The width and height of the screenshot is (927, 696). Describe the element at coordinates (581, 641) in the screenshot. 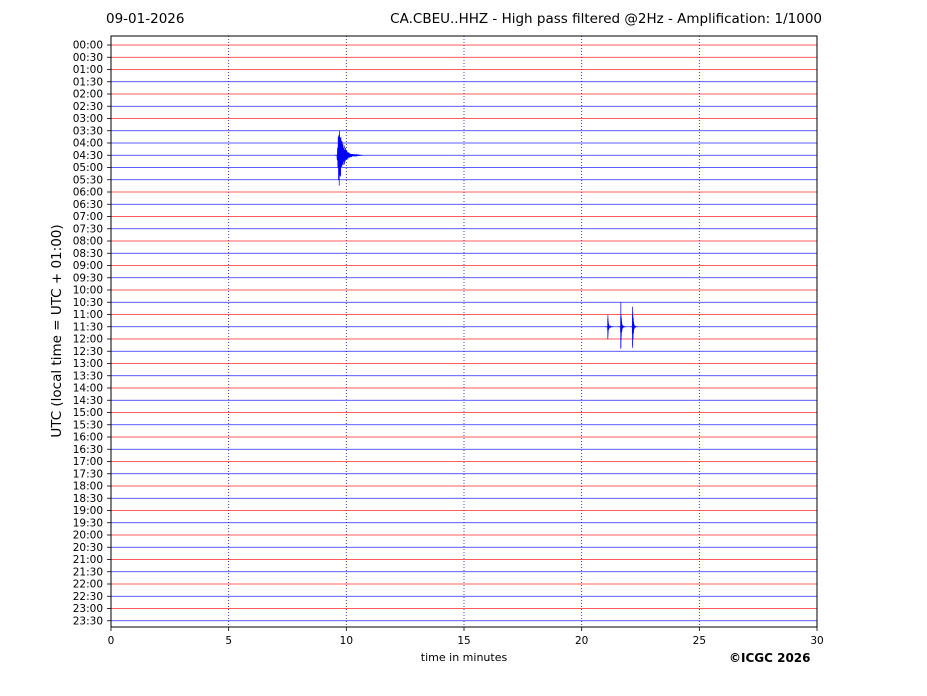

I see `x-tick-label: 20` at that location.